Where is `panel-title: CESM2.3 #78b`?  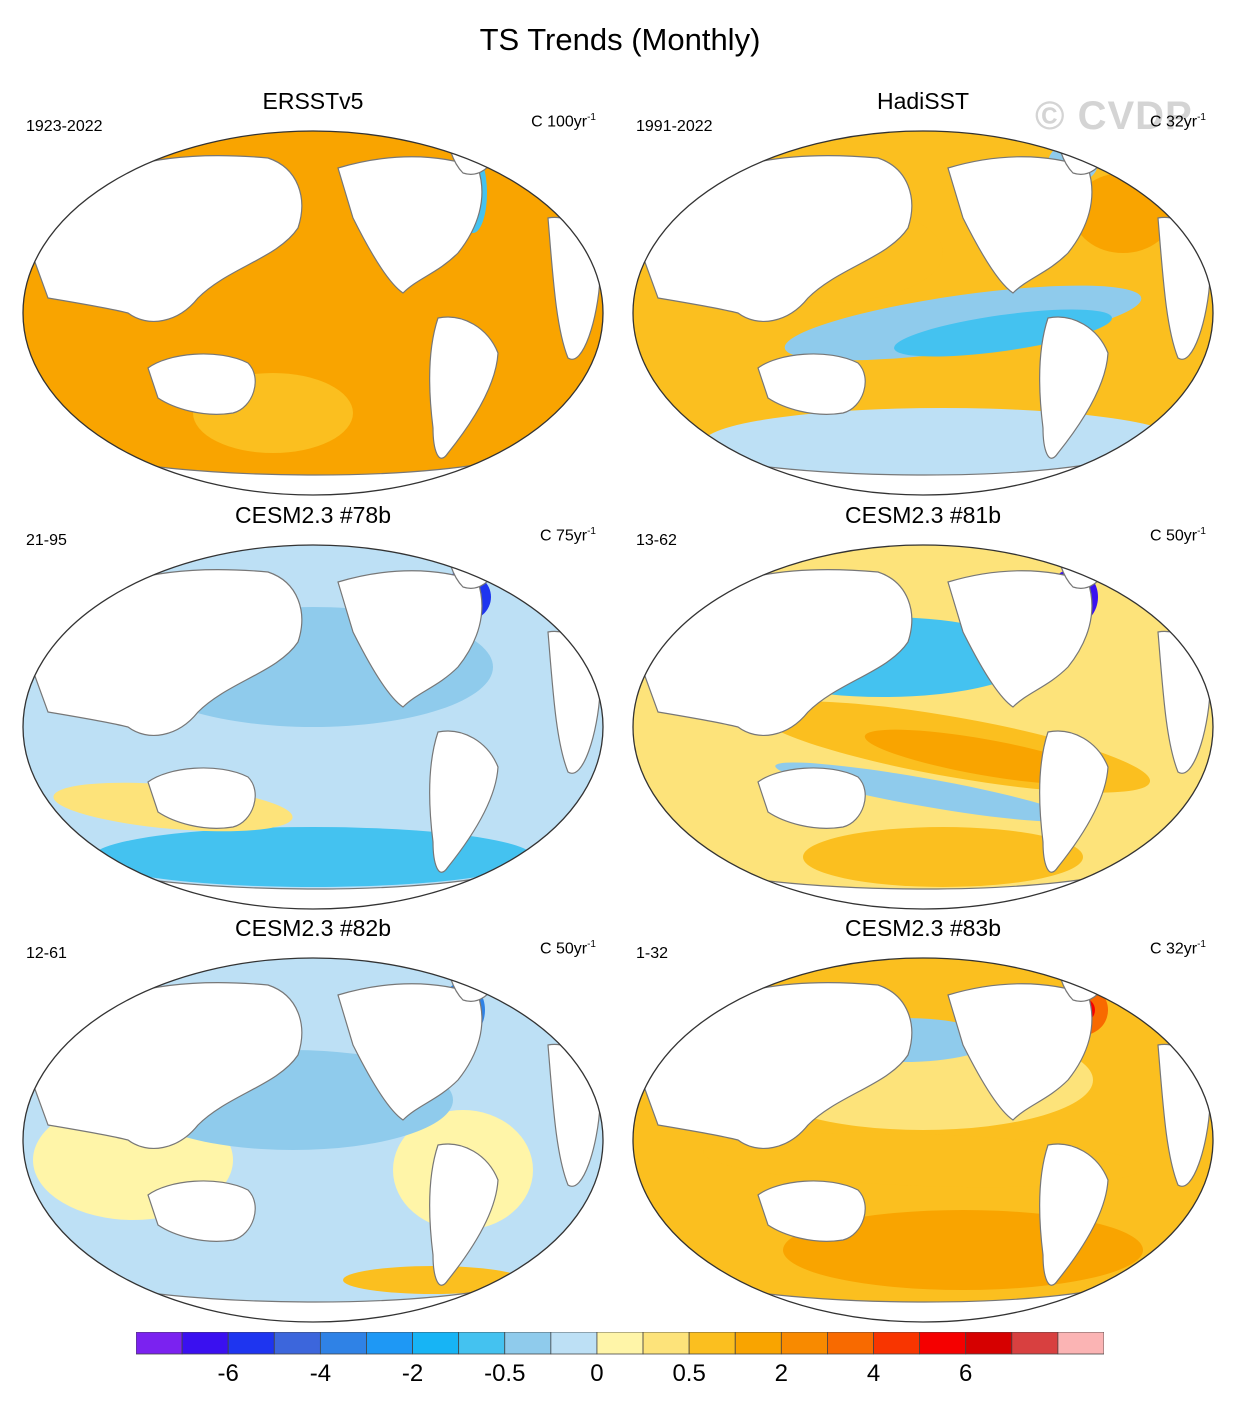
panel-title: CESM2.3 #78b is located at coordinates (313, 515).